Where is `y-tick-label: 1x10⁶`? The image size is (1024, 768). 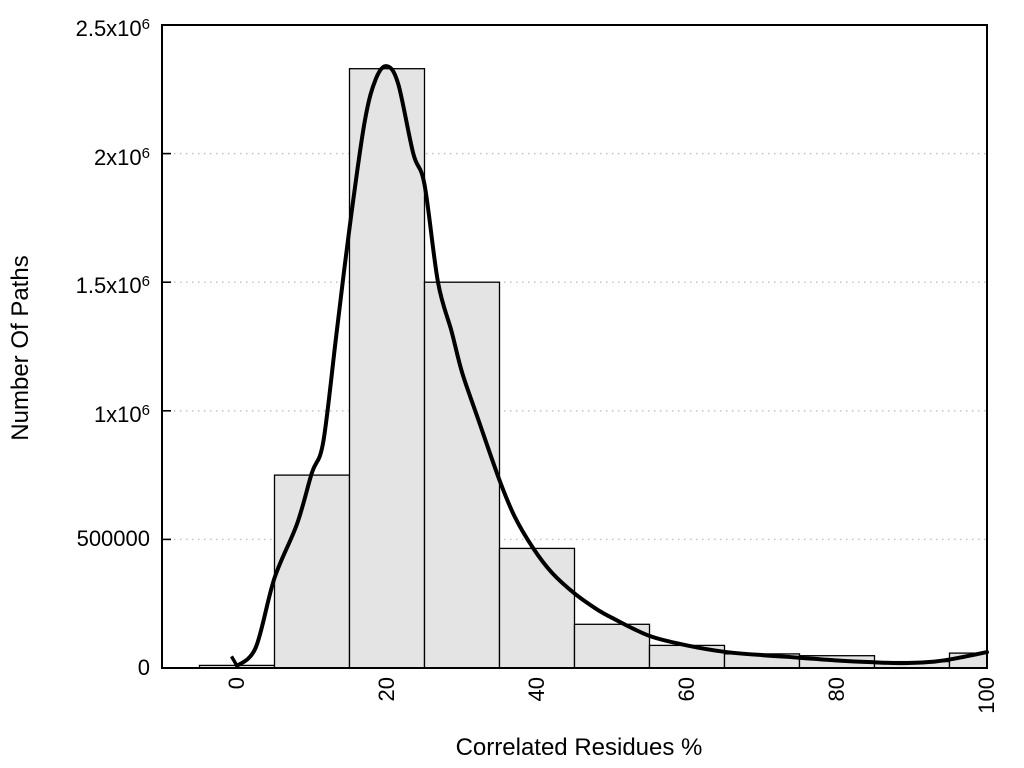
y-tick-label: 1x10⁶ is located at coordinates (121, 414).